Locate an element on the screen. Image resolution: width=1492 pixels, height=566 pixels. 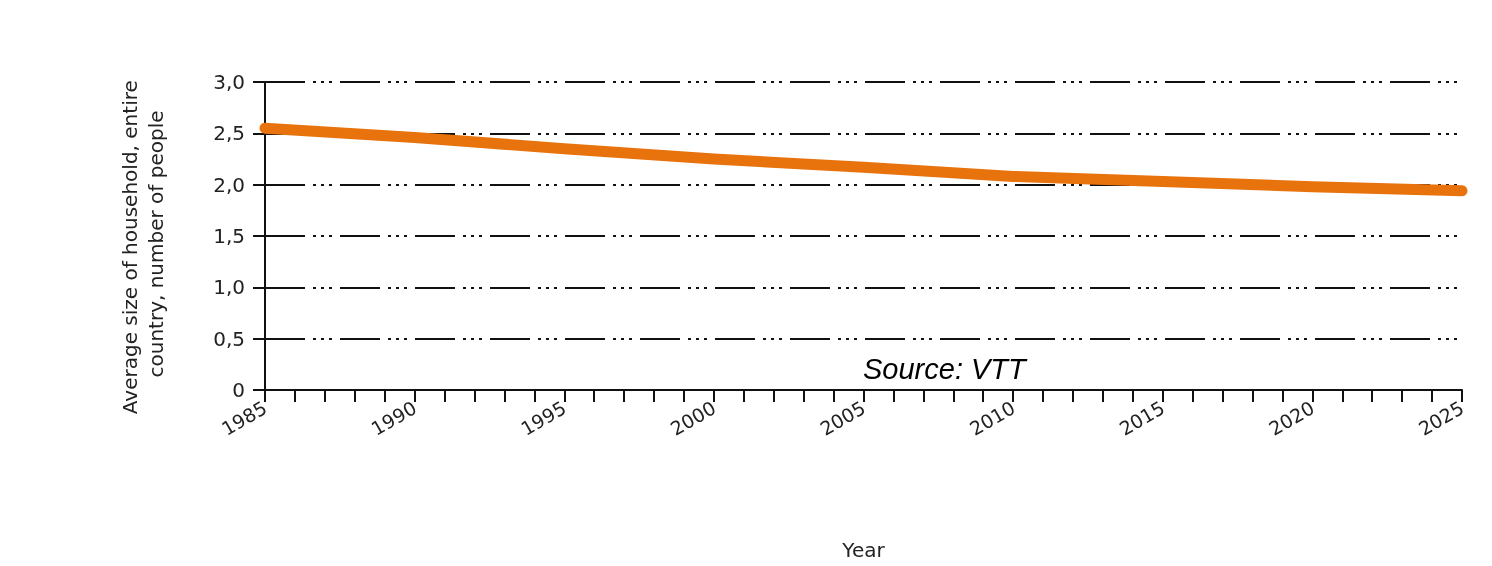
annotation: Source: VTT is located at coordinates (946, 368).